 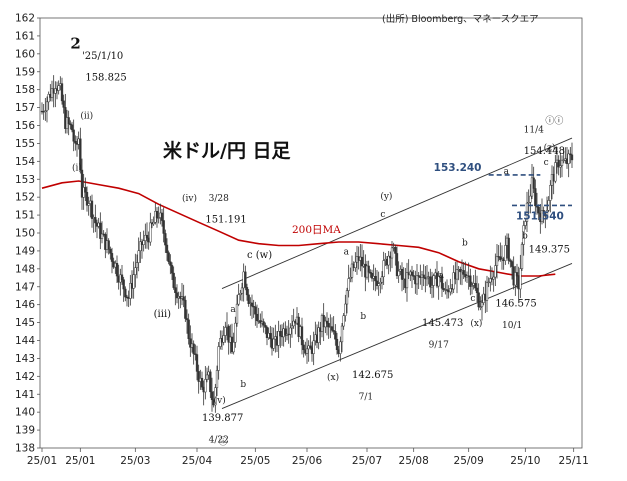 I want to click on wave-label: (y), so click(x=386, y=196).